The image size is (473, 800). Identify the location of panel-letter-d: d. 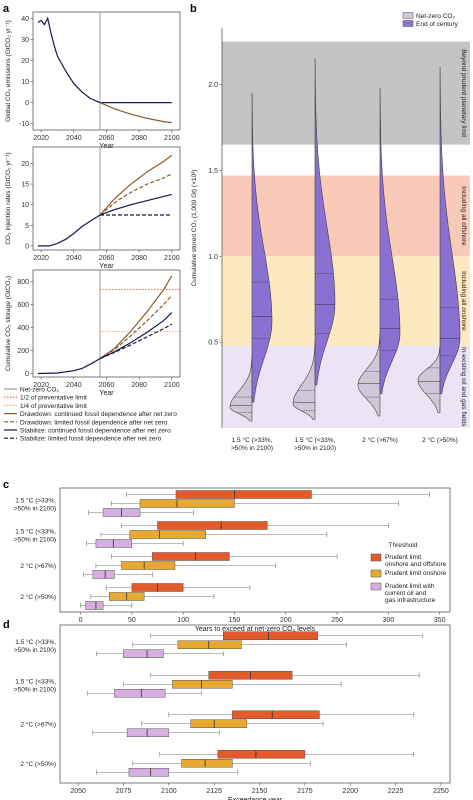
(6, 625).